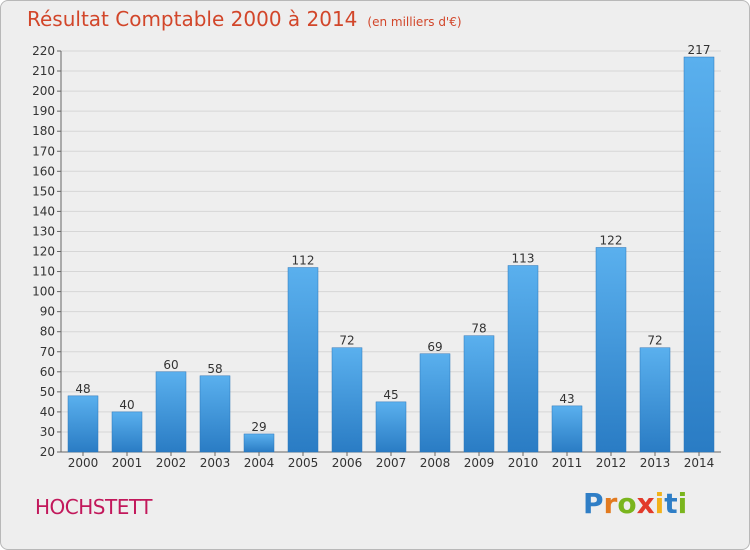 This screenshot has height=550, width=750. Describe the element at coordinates (655, 400) in the screenshot. I see `bar-2013` at that location.